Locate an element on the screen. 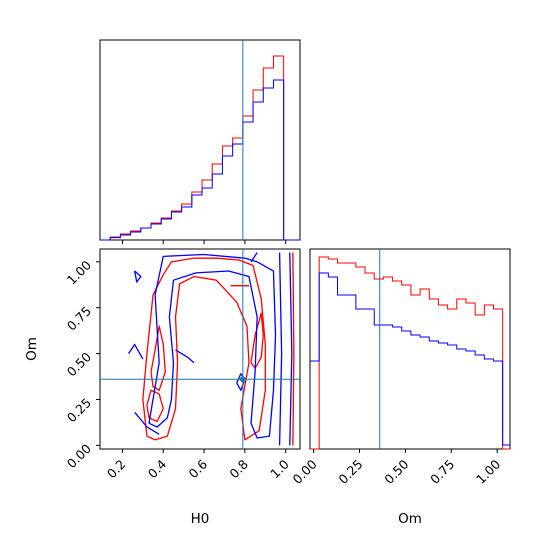  om-ytick-label-4: 1.00 is located at coordinates (79, 272).